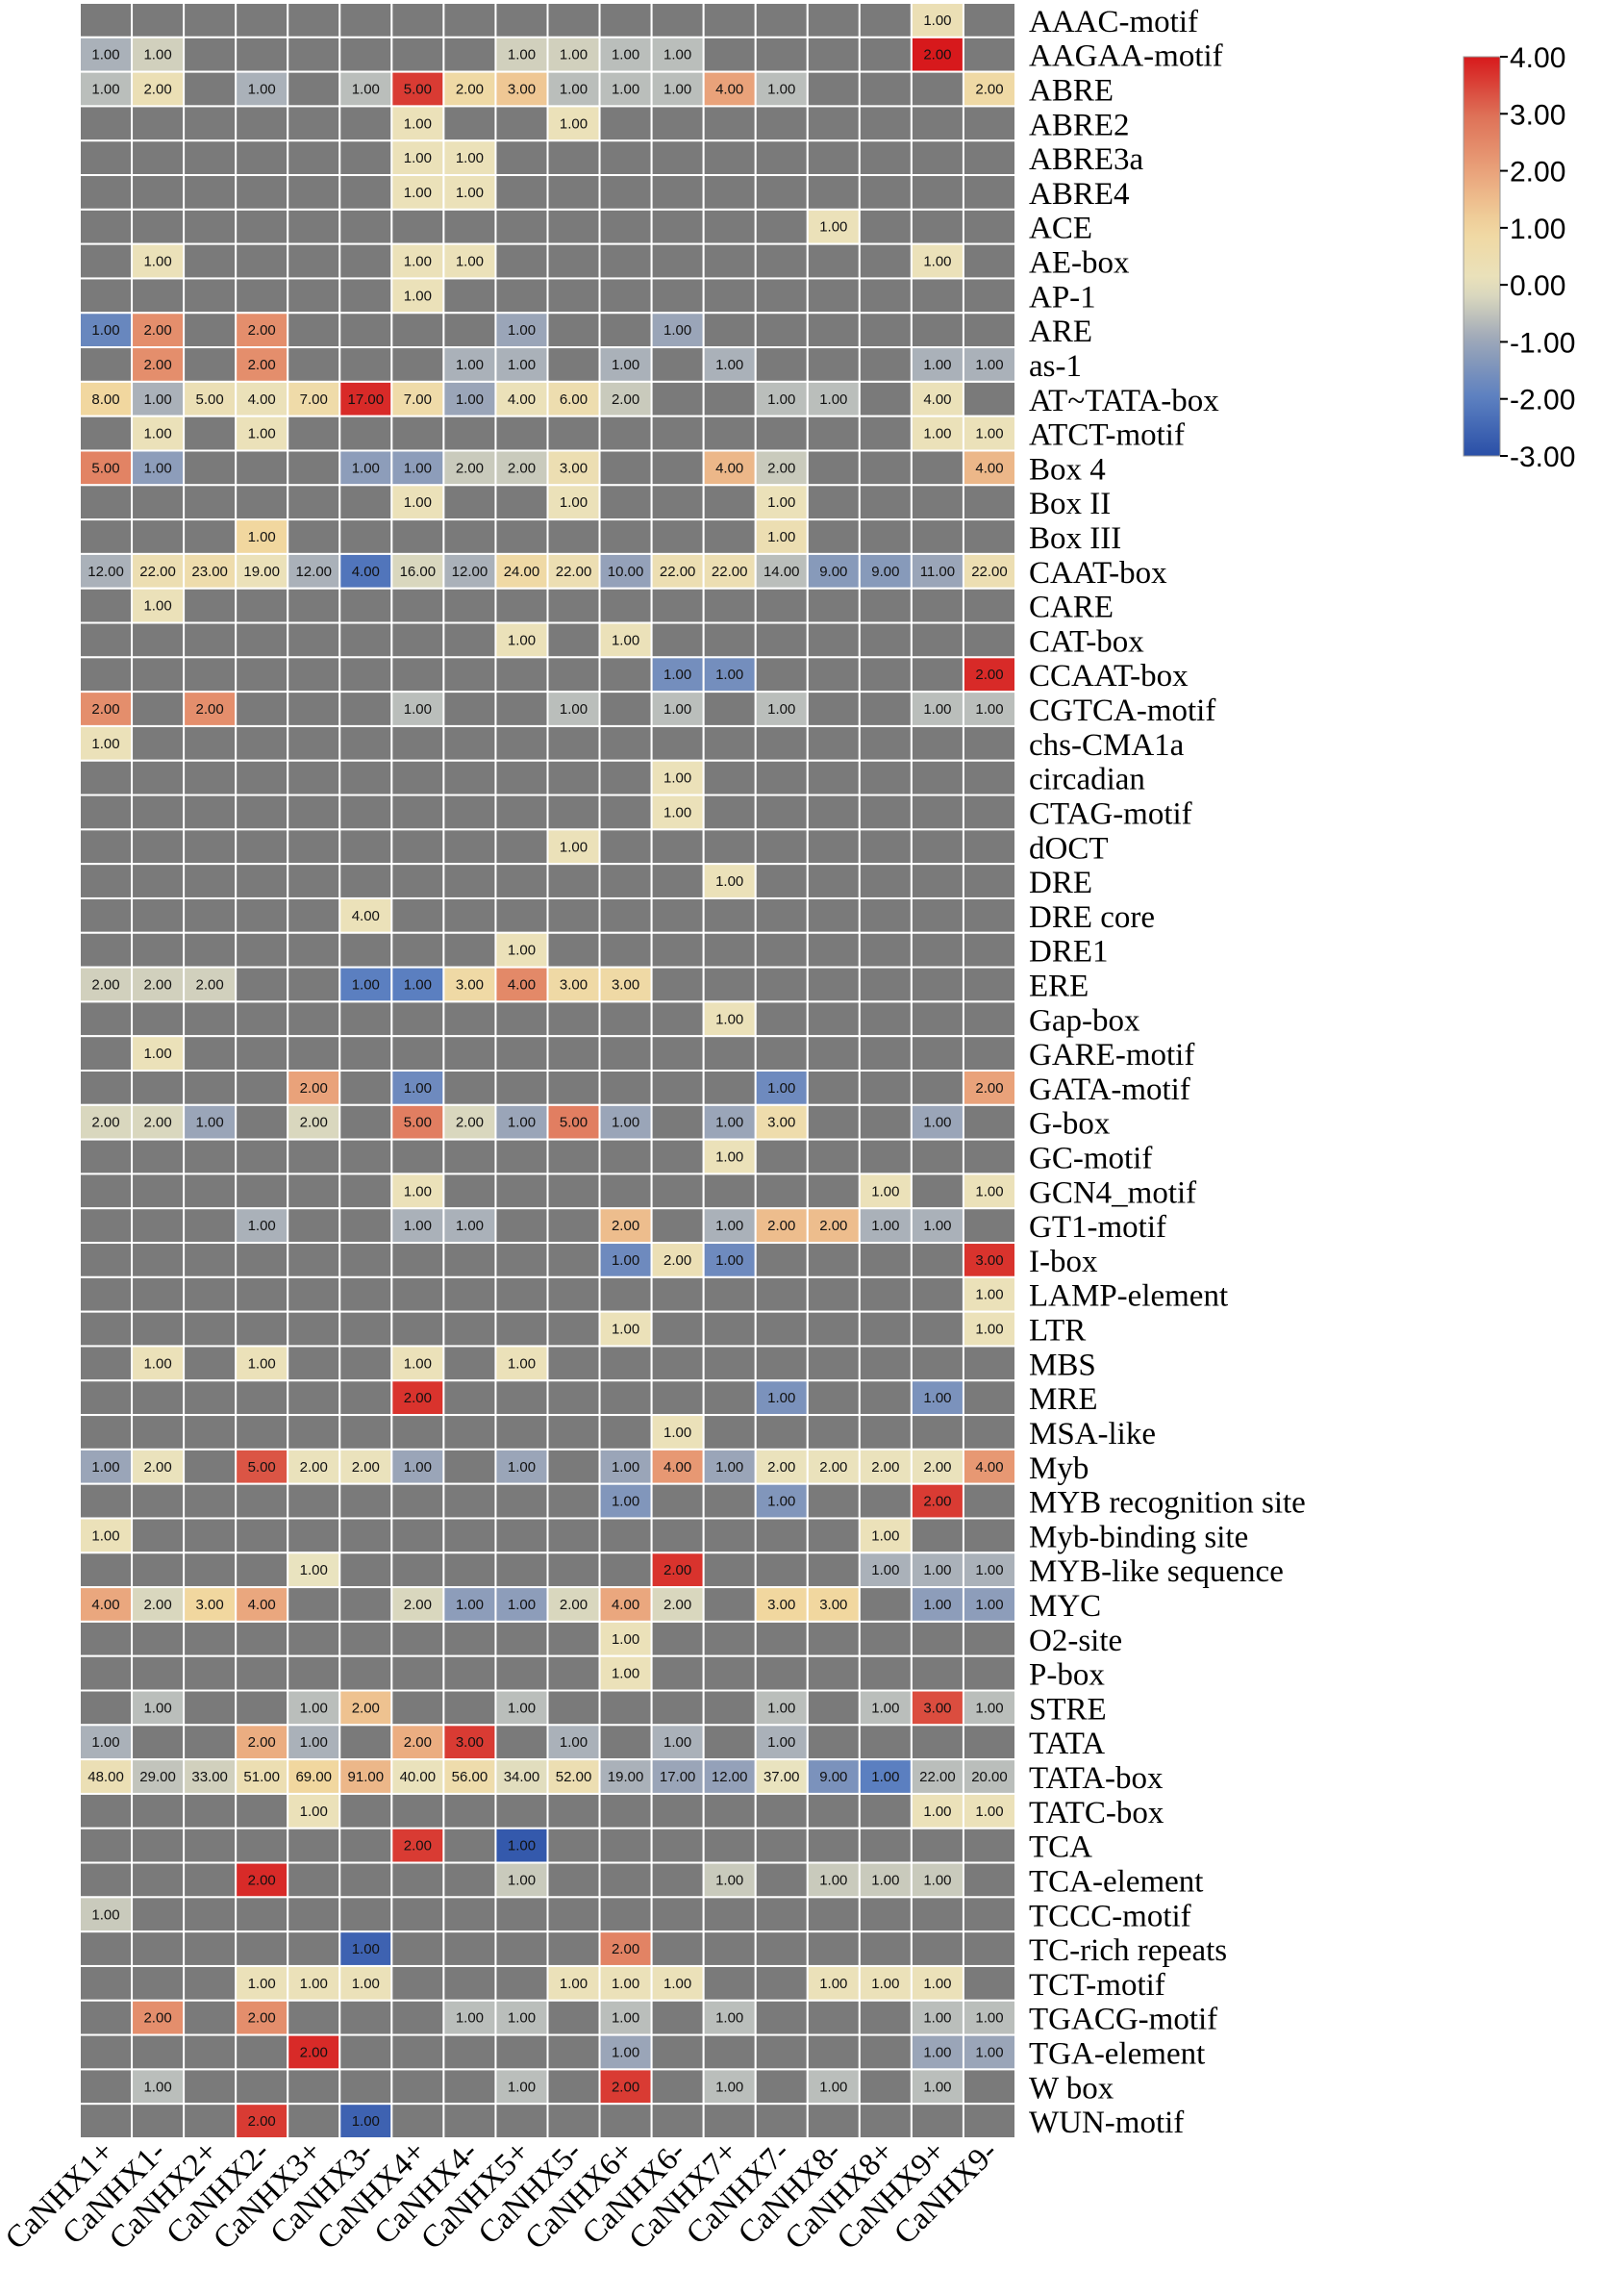 The width and height of the screenshot is (1602, 2296). I want to click on cell-value-label: 4.00, so click(989, 1467).